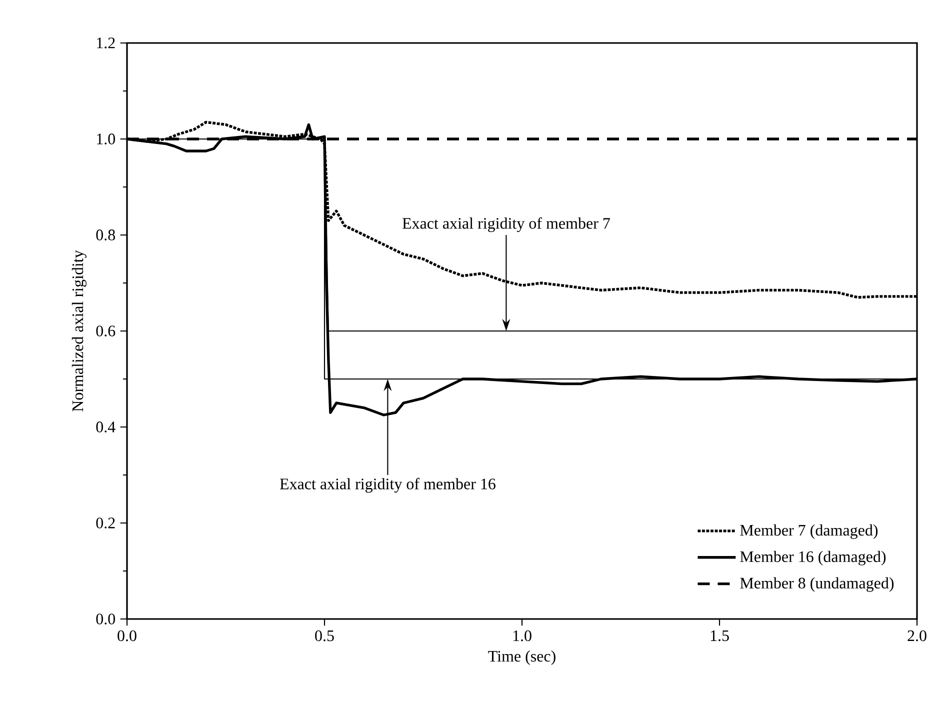 This screenshot has width=945, height=704. What do you see at coordinates (324, 636) in the screenshot?
I see `x-tick-label: 0.5` at bounding box center [324, 636].